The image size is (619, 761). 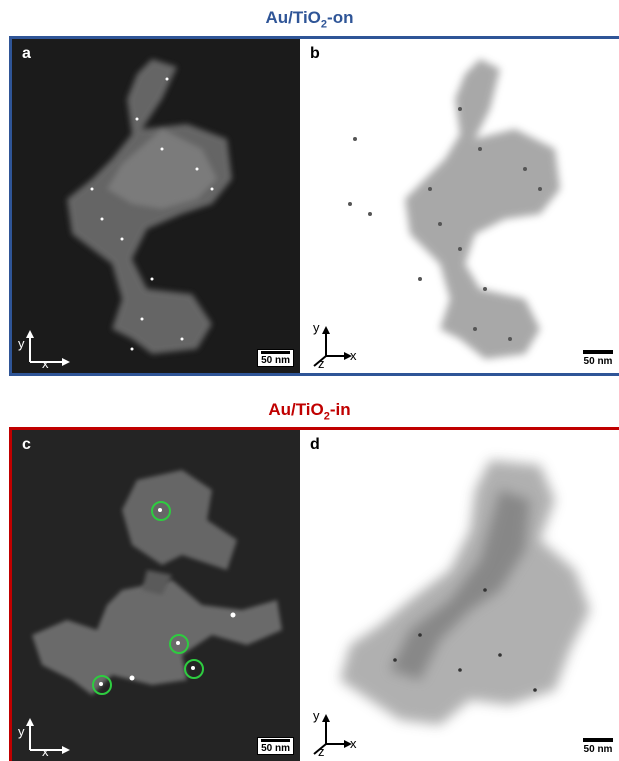 What do you see at coordinates (465, 592) in the screenshot?
I see `tomography-render-d` at bounding box center [465, 592].